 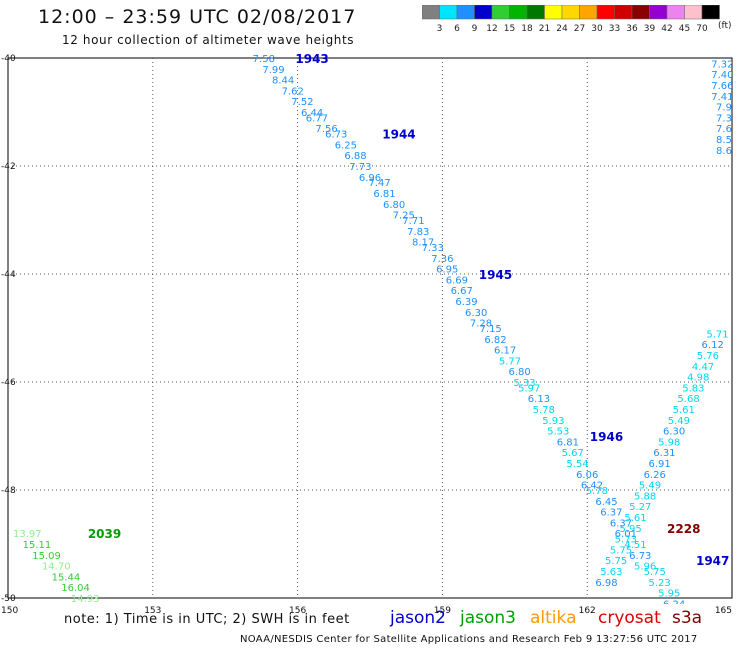 What do you see at coordinates (650, 29) in the screenshot?
I see `colorbar-tick-label: 39` at bounding box center [650, 29].